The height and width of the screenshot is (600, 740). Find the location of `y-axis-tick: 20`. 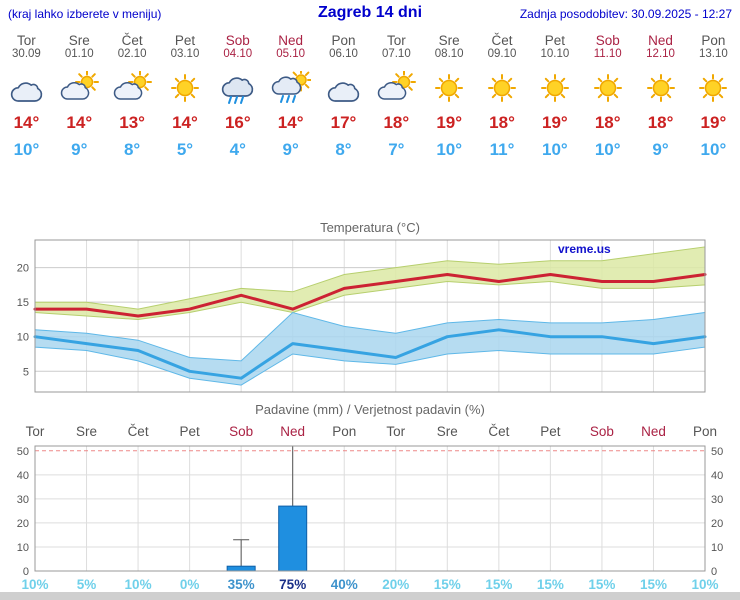

y-axis-tick: 20 is located at coordinates (23, 269).